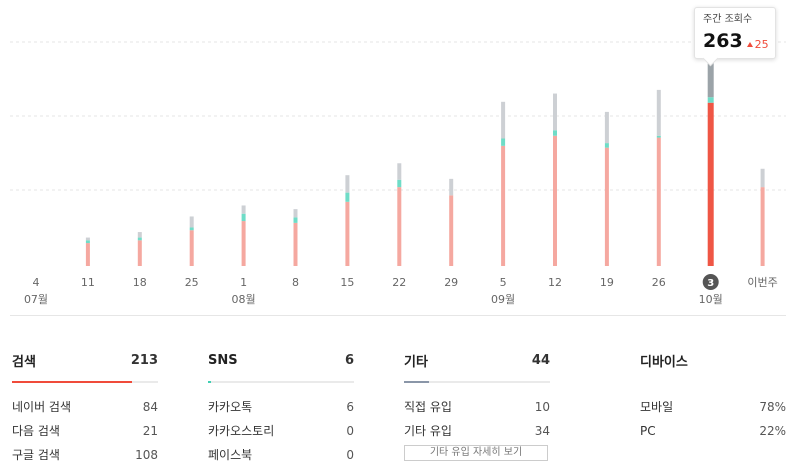 The image size is (800, 467). What do you see at coordinates (555, 282) in the screenshot?
I see `x-tick-label: 12` at bounding box center [555, 282].